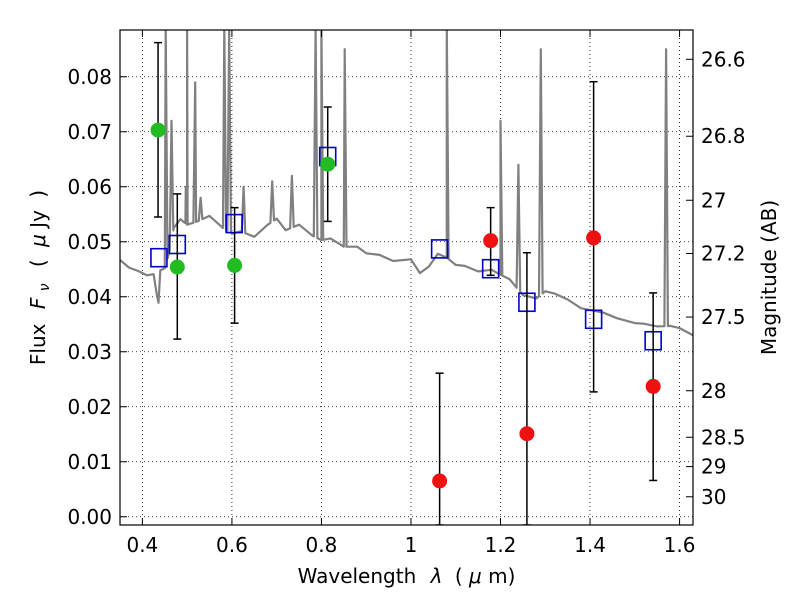  Describe the element at coordinates (723, 59) in the screenshot. I see `mag-tick-label: 26.6` at that location.